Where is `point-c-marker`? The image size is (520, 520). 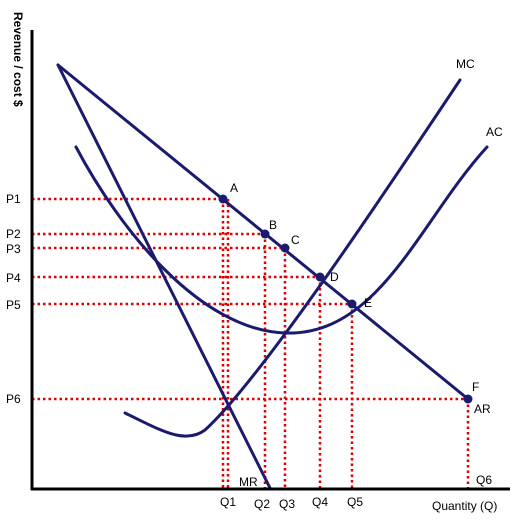
point-c-marker is located at coordinates (285, 248).